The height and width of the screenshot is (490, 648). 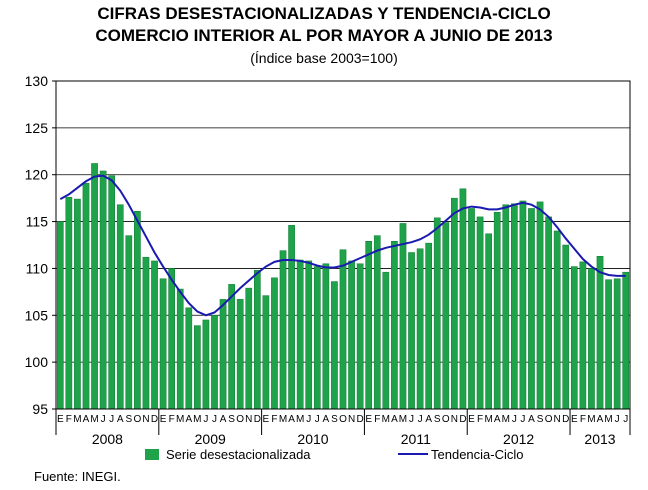 I want to click on year-label: 2013, so click(x=599, y=439).